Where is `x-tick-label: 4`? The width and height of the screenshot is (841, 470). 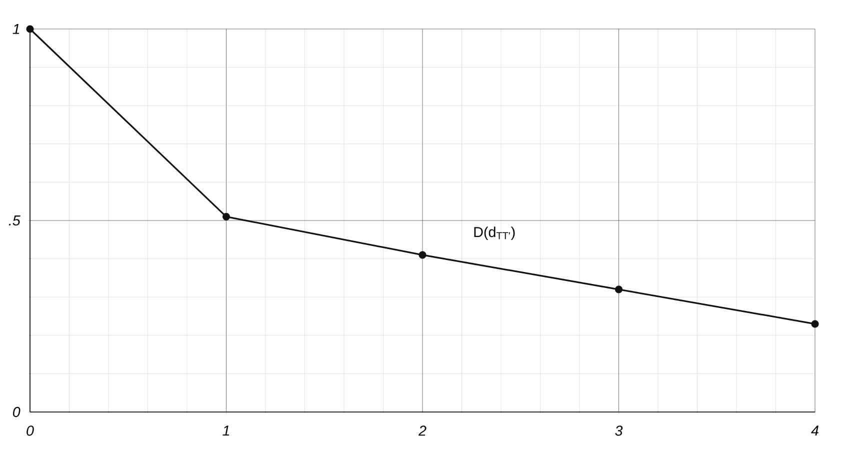
x-tick-label: 4 is located at coordinates (814, 431).